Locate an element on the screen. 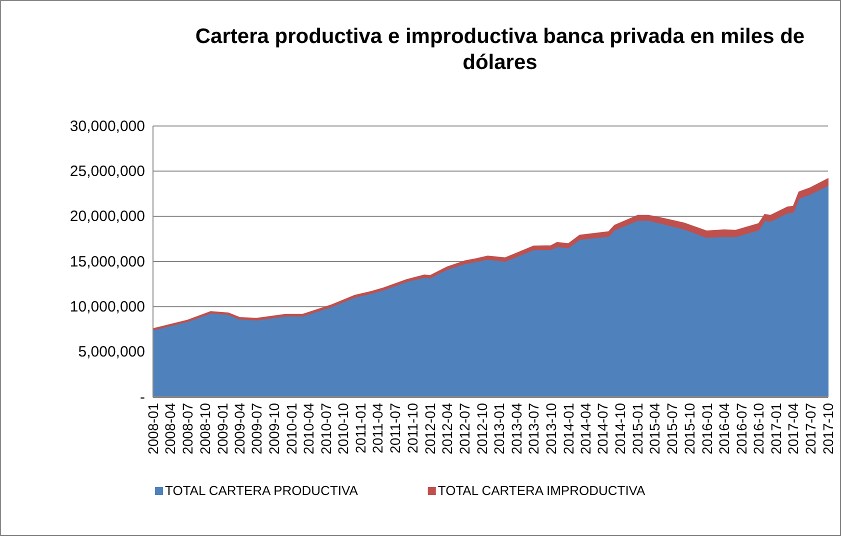 The image size is (842, 543). x-tick-label: 2012-04 is located at coordinates (447, 428).